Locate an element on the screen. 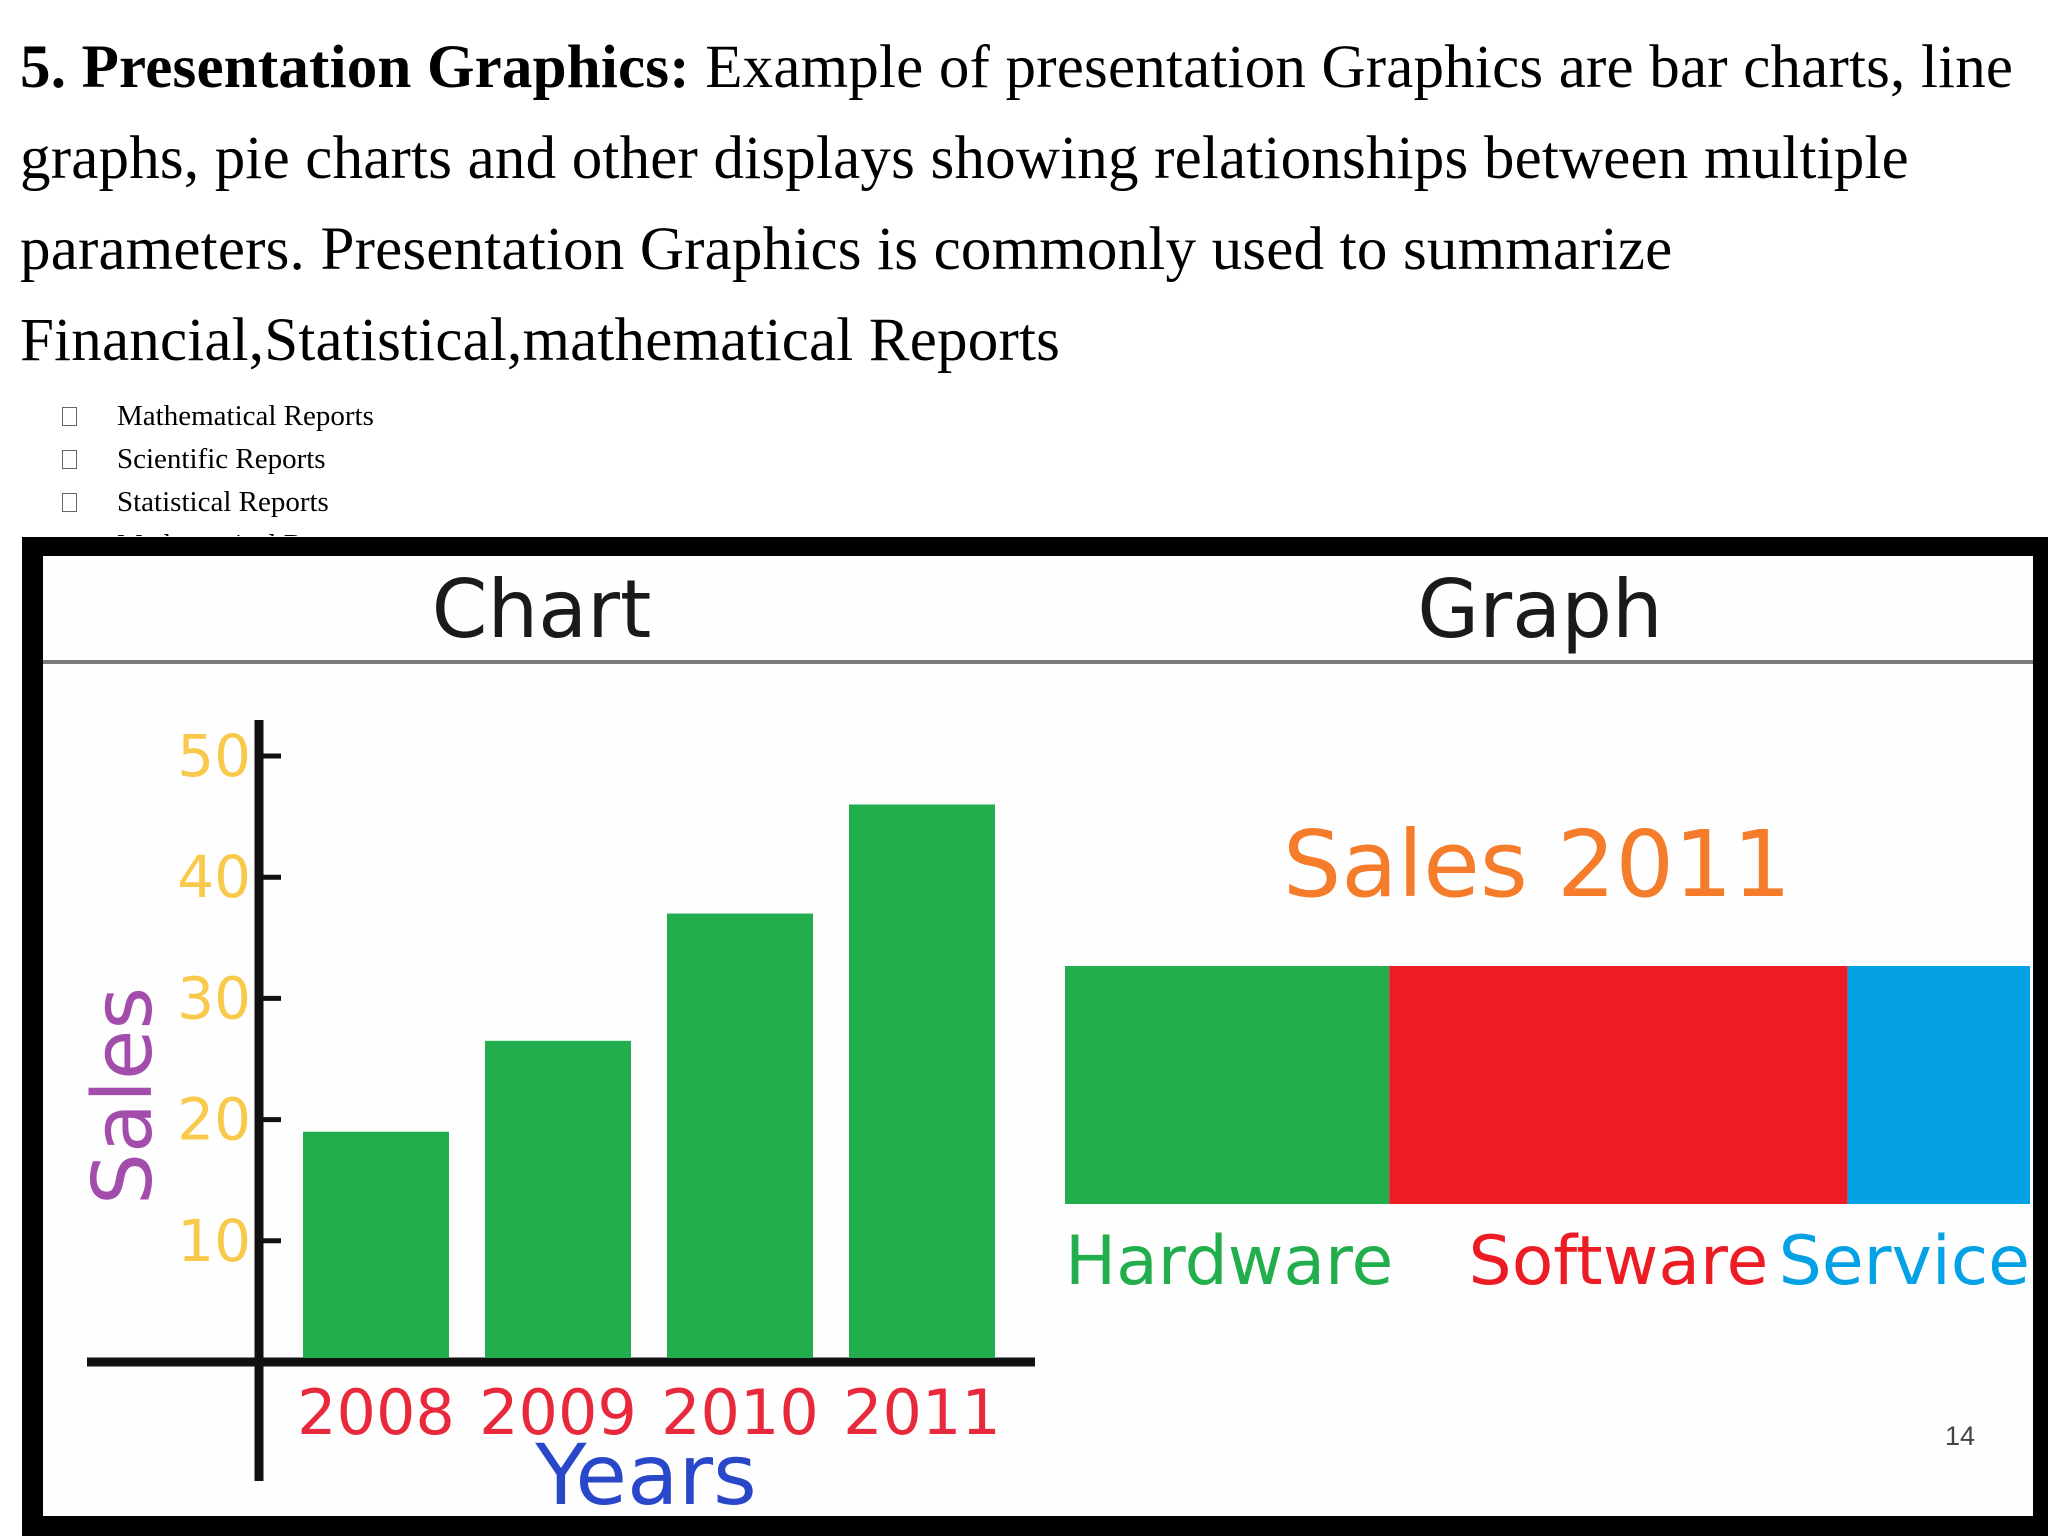  list-item-partial: Mathematical Reports is located at coordinates (218, 530).